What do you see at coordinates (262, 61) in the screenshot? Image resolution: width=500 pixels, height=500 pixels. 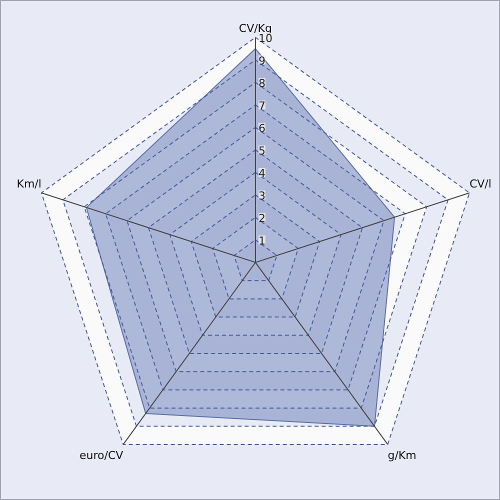 I see `y-tick-label: 9` at bounding box center [262, 61].